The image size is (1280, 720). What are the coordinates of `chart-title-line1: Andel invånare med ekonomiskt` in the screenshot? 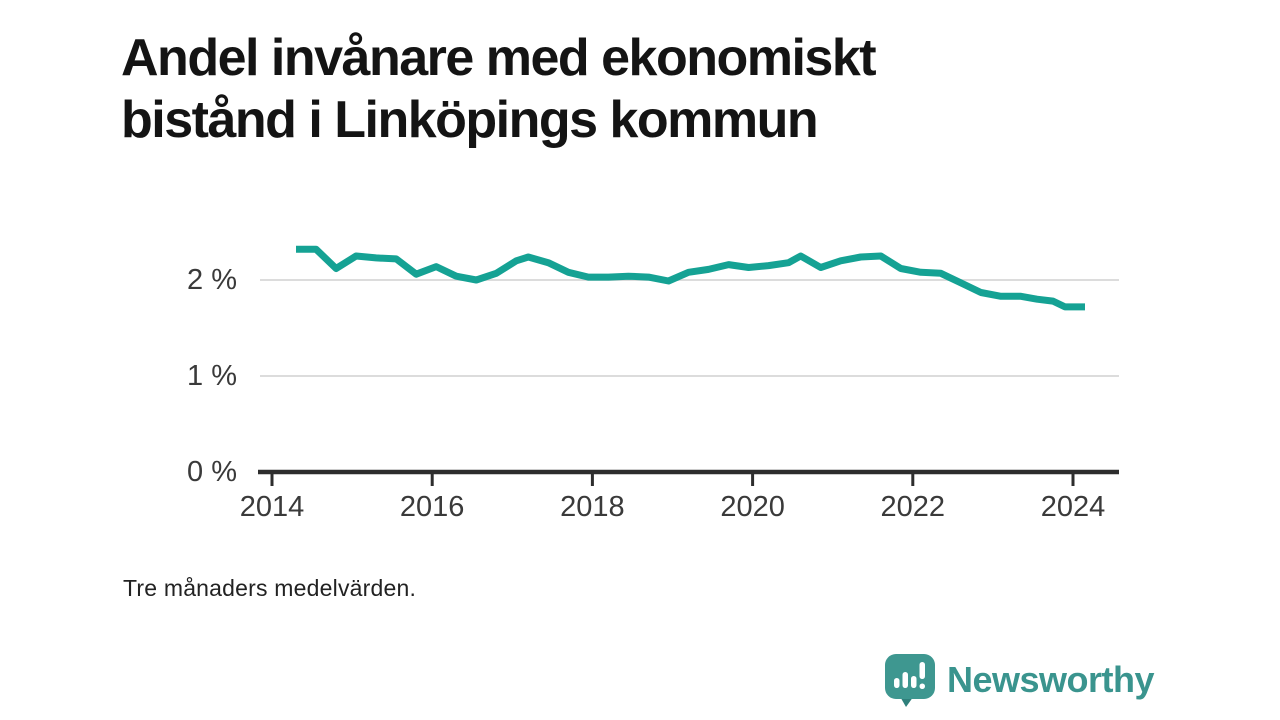 It's located at (499, 57).